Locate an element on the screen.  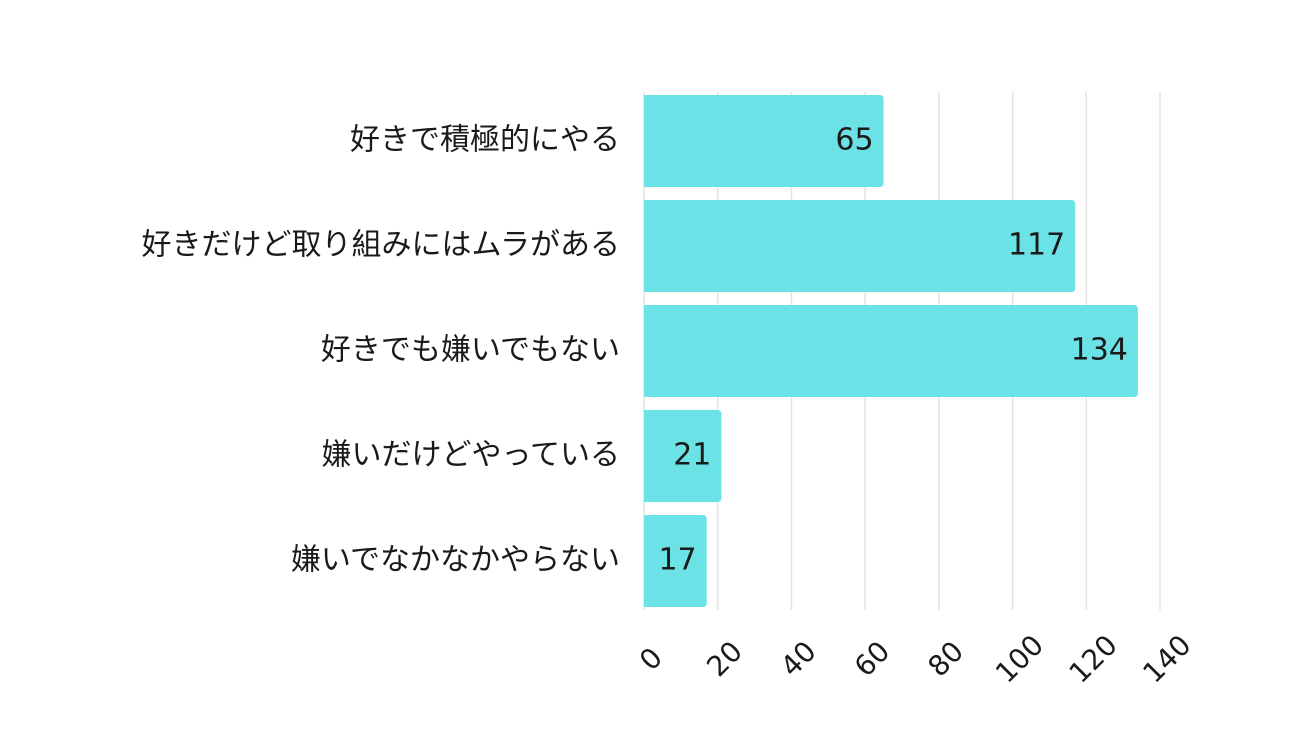
value-label: 134 is located at coordinates (1099, 350).